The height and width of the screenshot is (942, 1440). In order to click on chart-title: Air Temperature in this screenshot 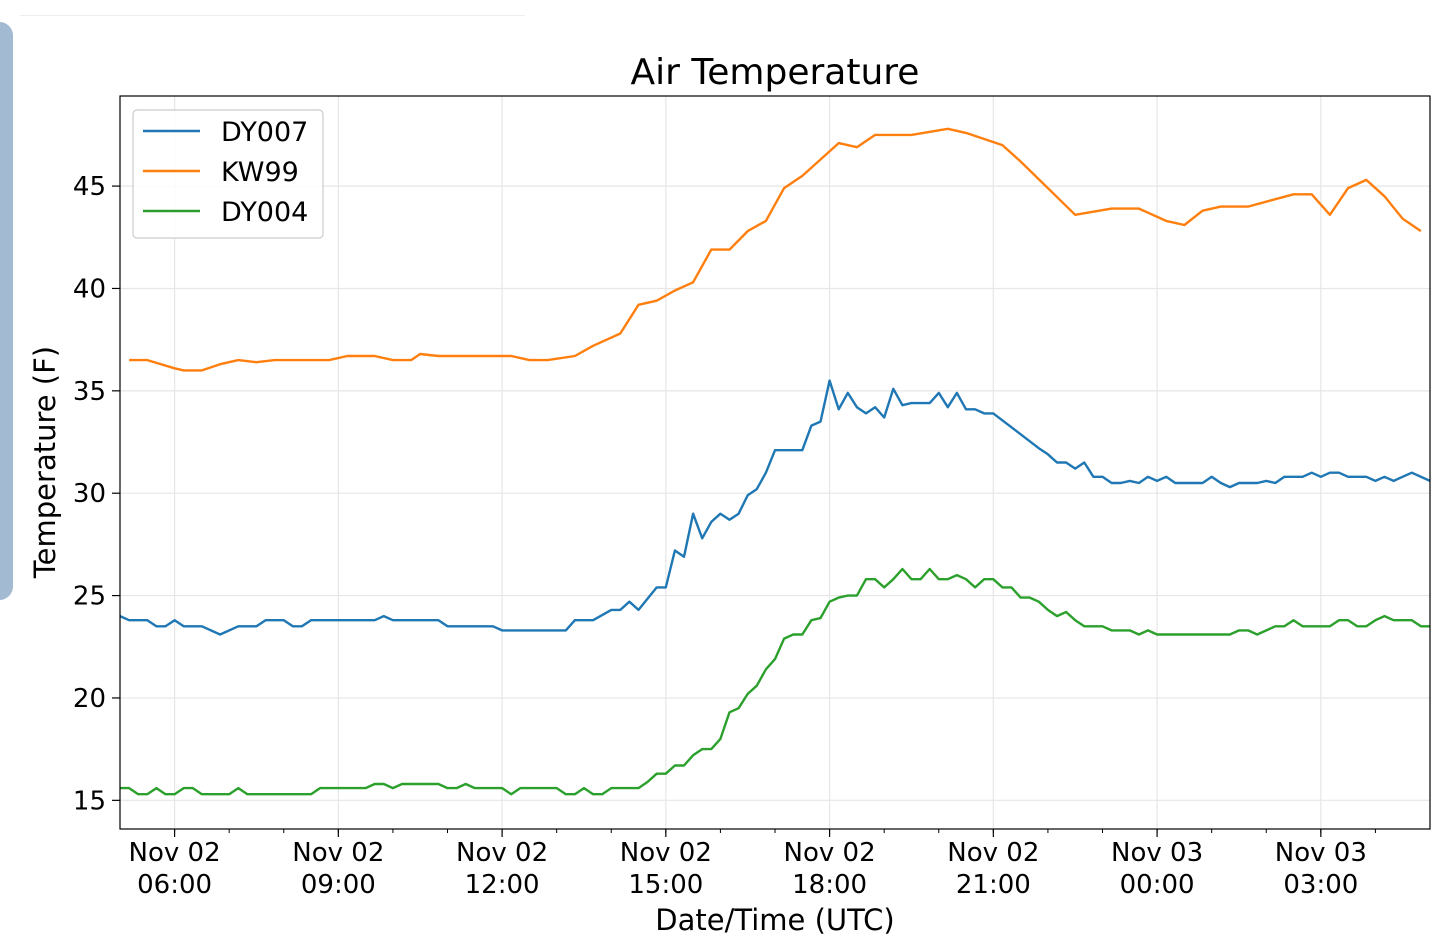, I will do `click(775, 72)`.